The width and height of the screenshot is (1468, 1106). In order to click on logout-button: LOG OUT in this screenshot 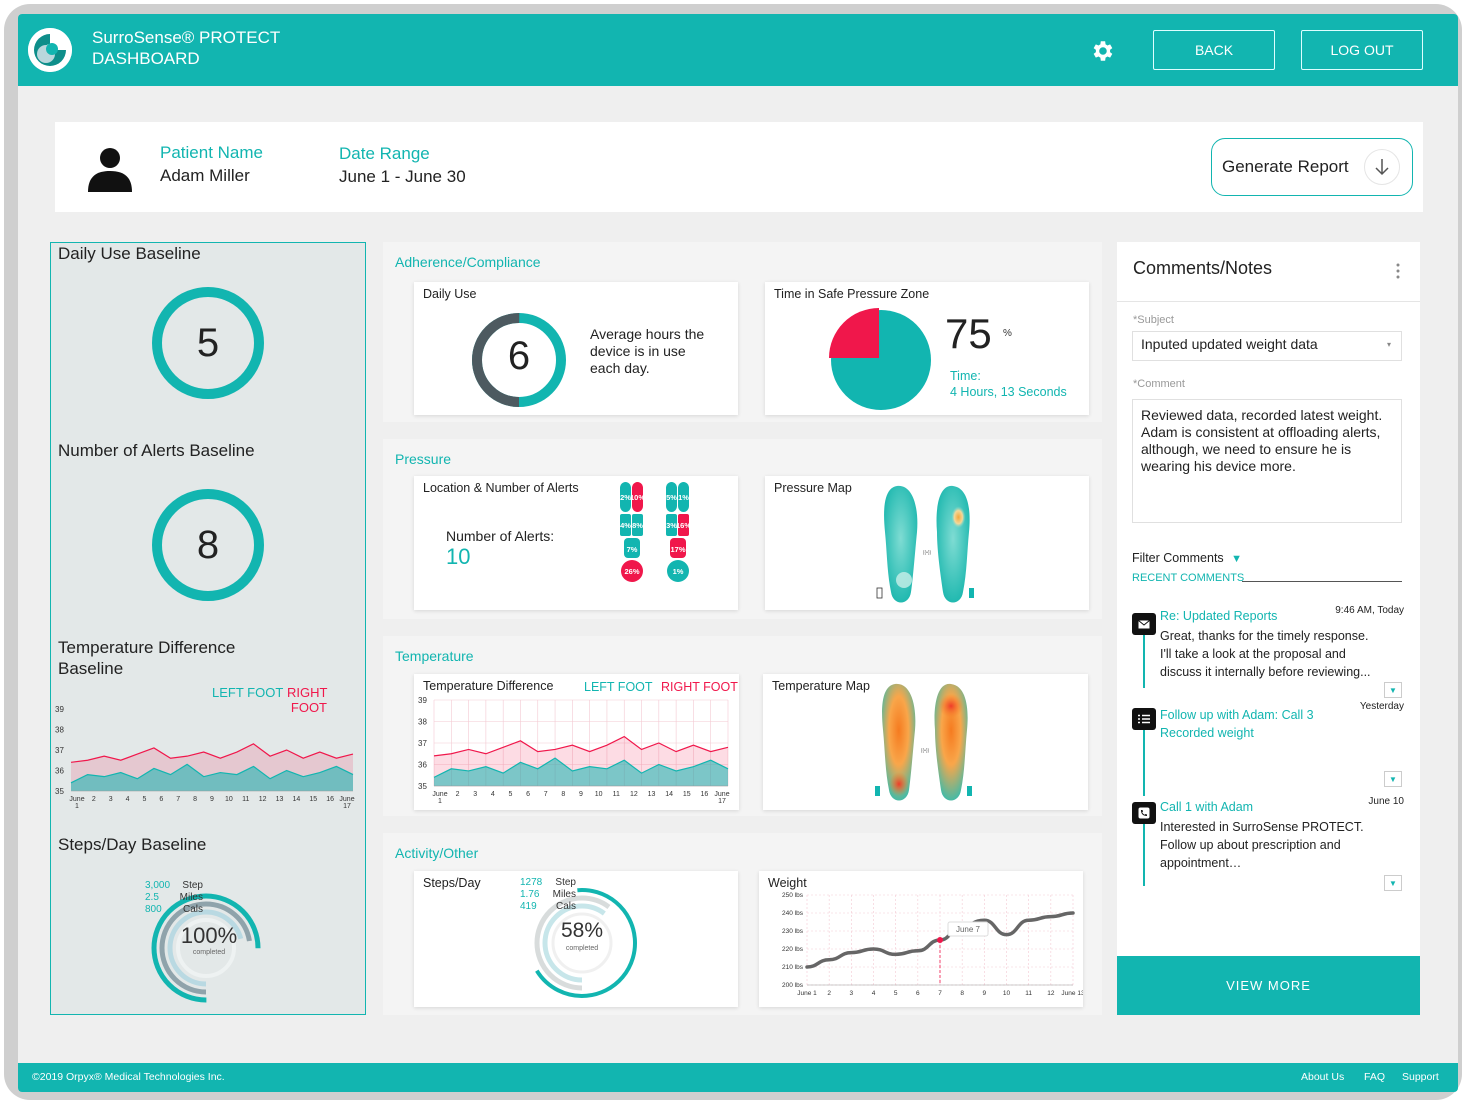, I will do `click(1362, 50)`.